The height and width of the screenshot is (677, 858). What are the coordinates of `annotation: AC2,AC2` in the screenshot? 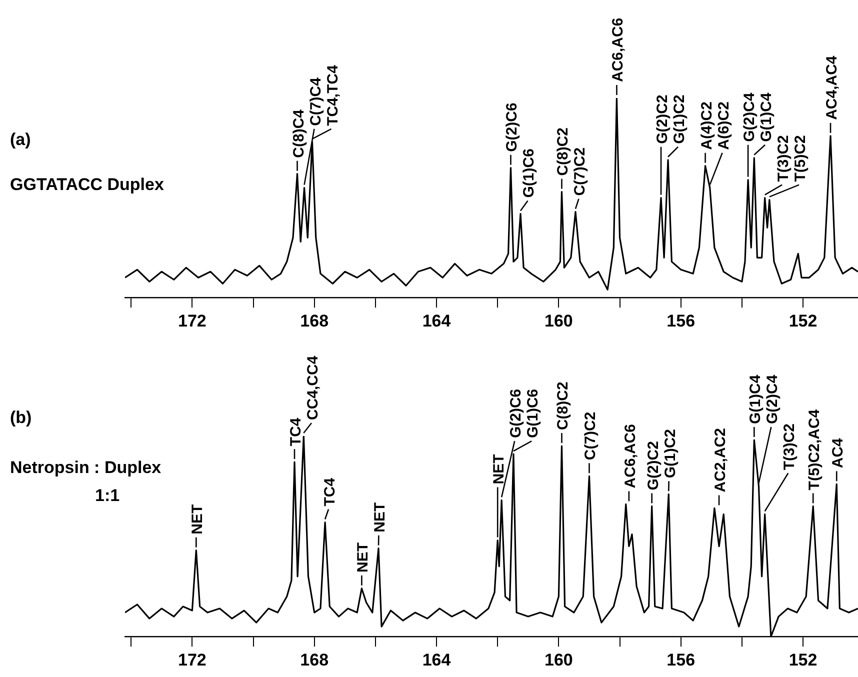 It's located at (721, 460).